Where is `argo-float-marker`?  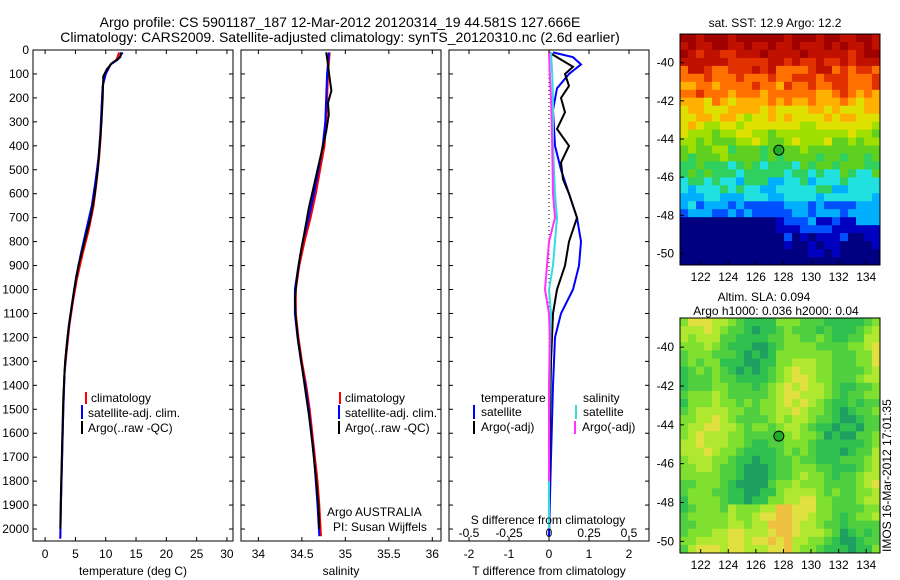 argo-float-marker is located at coordinates (779, 150).